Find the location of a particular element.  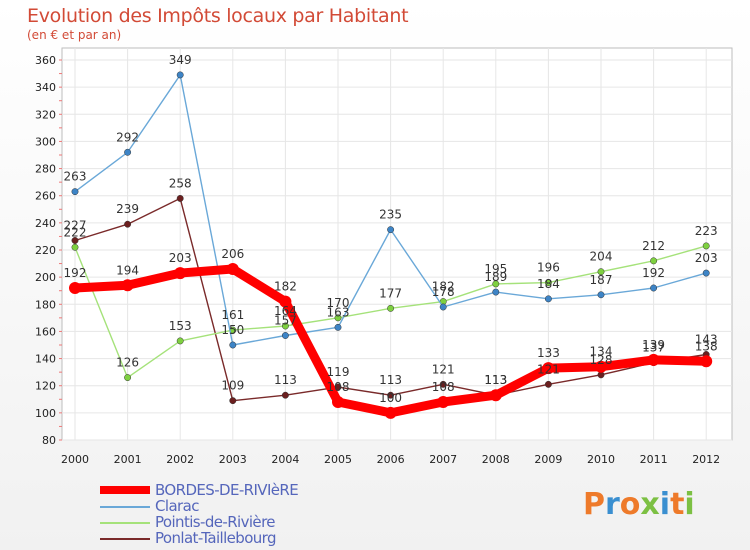

proxiti-logo: Proxiti is located at coordinates (639, 504).